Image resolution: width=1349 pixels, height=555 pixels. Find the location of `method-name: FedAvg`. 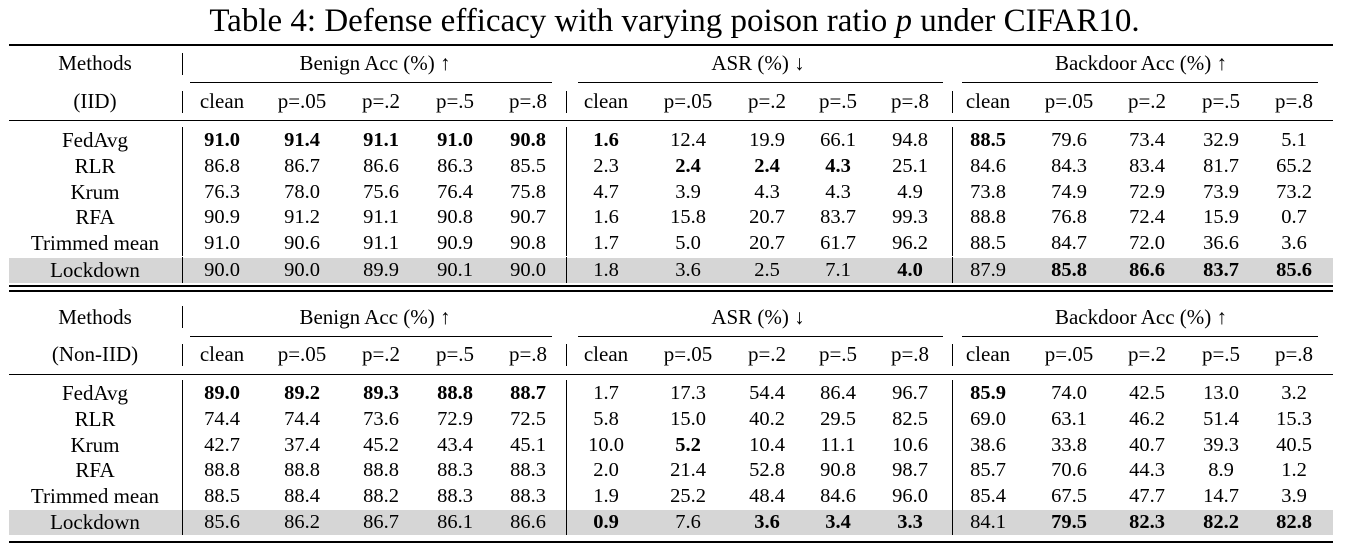

method-name: FedAvg is located at coordinates (95, 393).